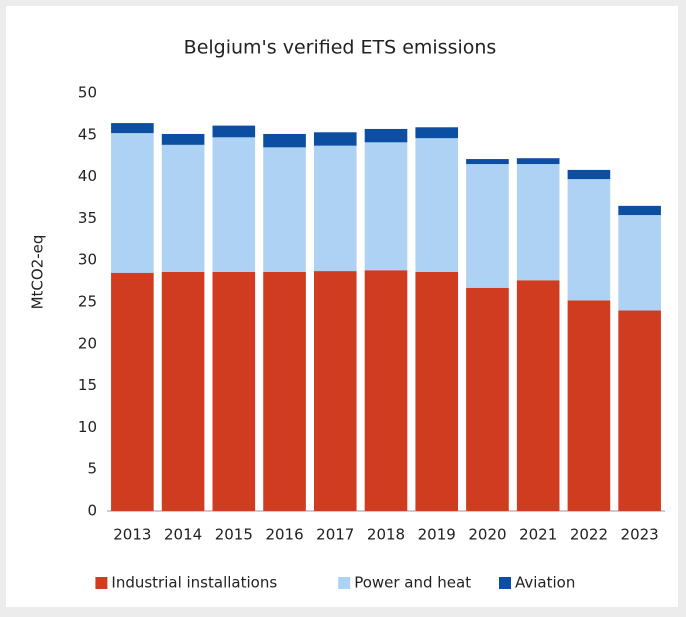 This screenshot has height=617, width=686. Describe the element at coordinates (538, 535) in the screenshot. I see `x-tick-label: 2021` at that location.